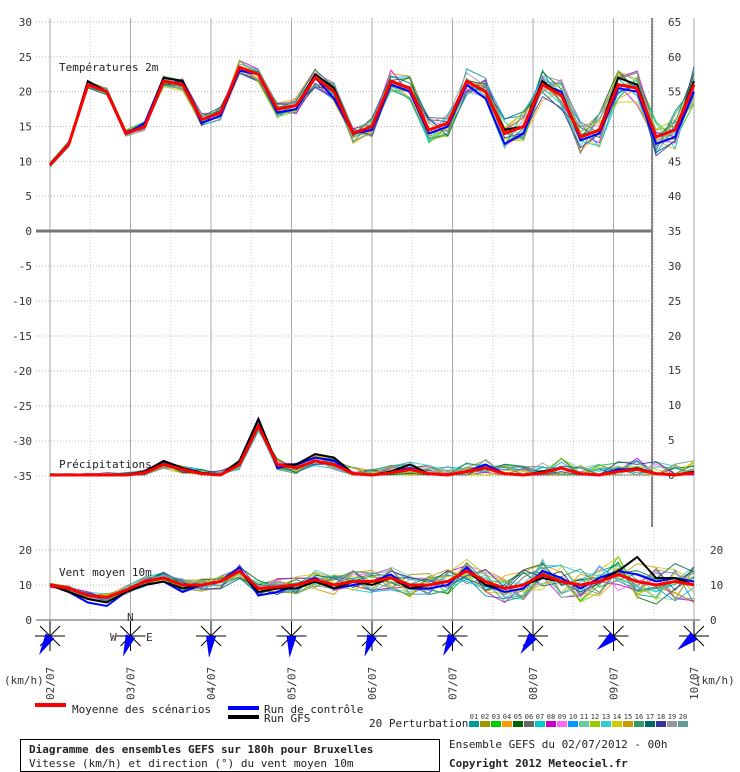 The width and height of the screenshot is (740, 772). What do you see at coordinates (131, 683) in the screenshot?
I see `date-label: 03/07` at bounding box center [131, 683].